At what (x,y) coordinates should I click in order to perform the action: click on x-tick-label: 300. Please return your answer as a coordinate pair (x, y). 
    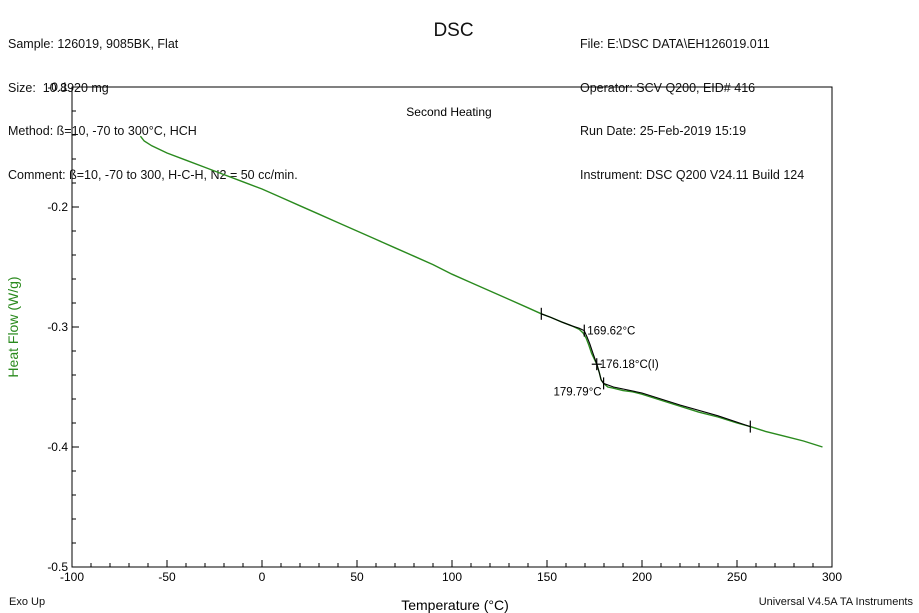
    Looking at the image, I should click on (832, 577).